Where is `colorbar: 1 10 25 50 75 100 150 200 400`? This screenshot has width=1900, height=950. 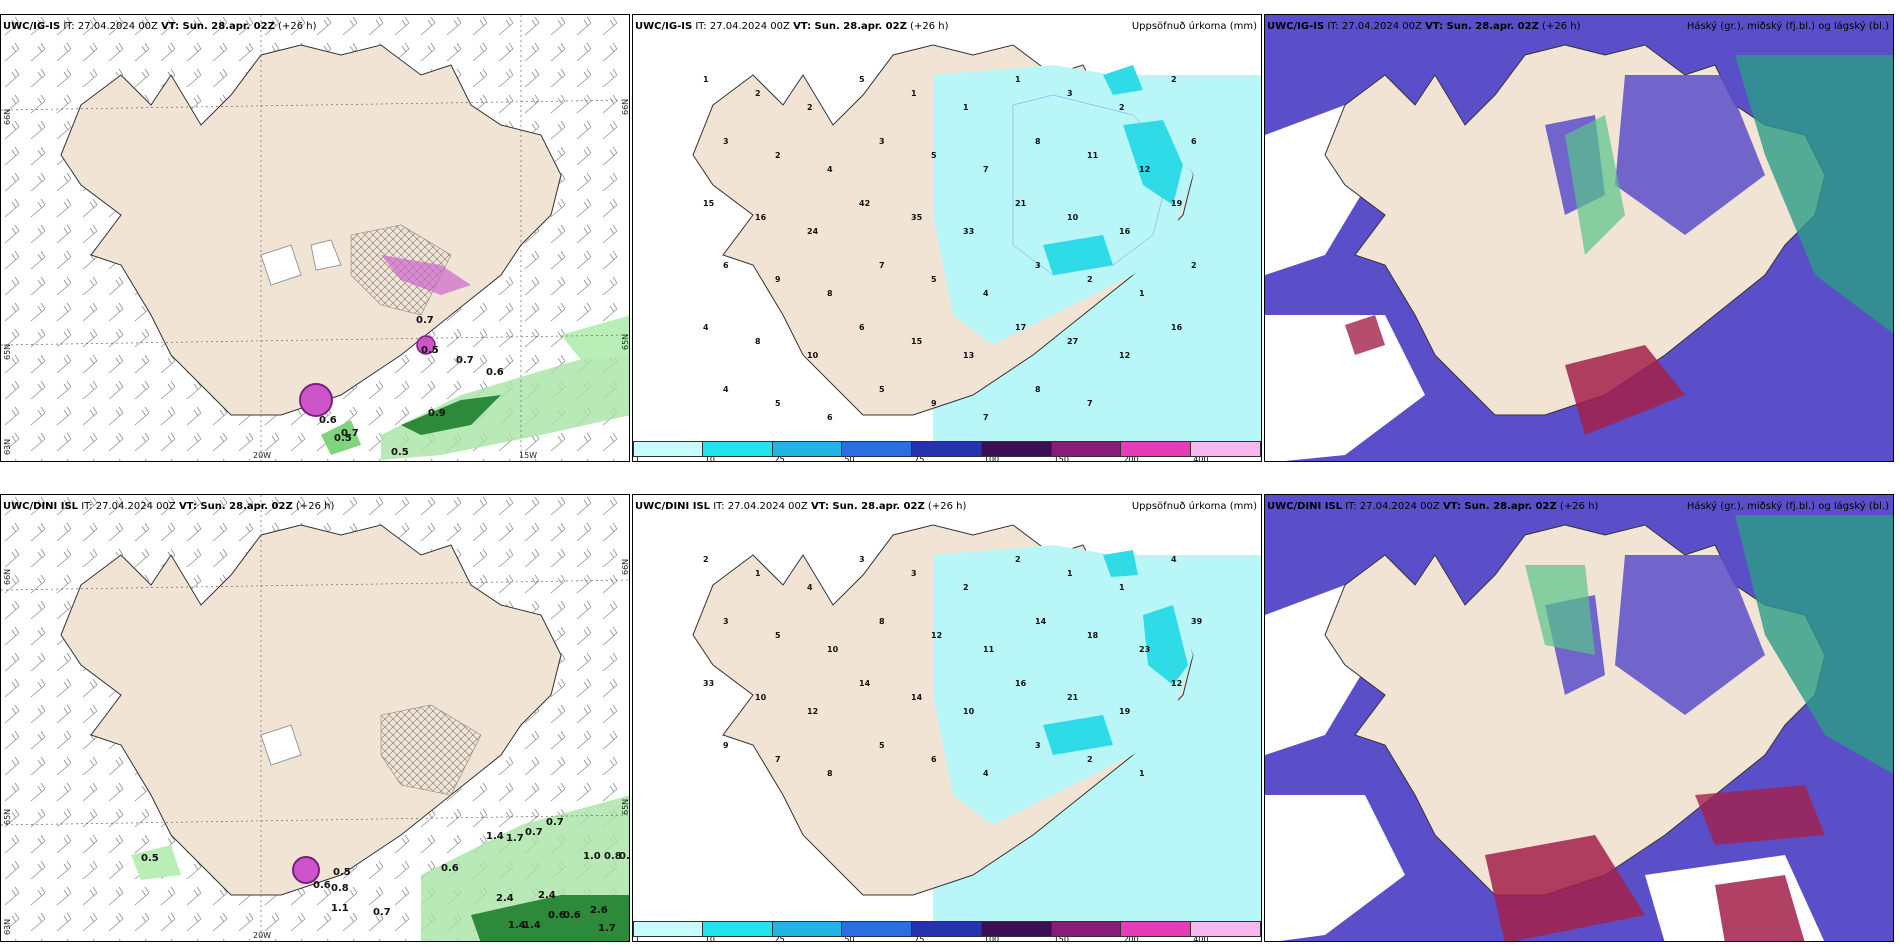 colorbar: 1 10 25 50 75 100 150 200 400 is located at coordinates (947, 931).